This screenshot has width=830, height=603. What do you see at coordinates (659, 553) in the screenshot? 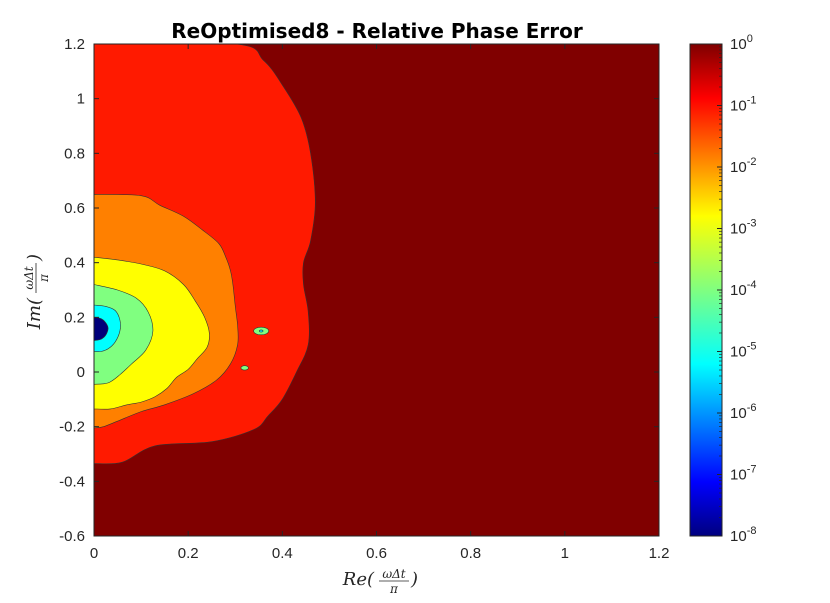
I see `x-tick-label: 1.2` at bounding box center [659, 553].